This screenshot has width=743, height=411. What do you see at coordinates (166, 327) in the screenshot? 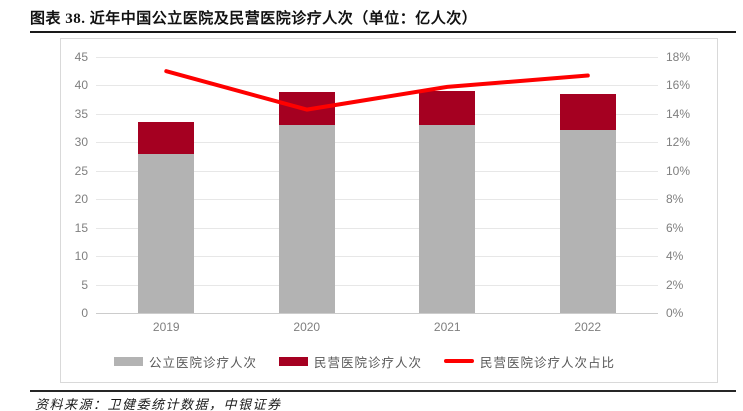
I see `x-axis-label-2019: 2019` at bounding box center [166, 327].